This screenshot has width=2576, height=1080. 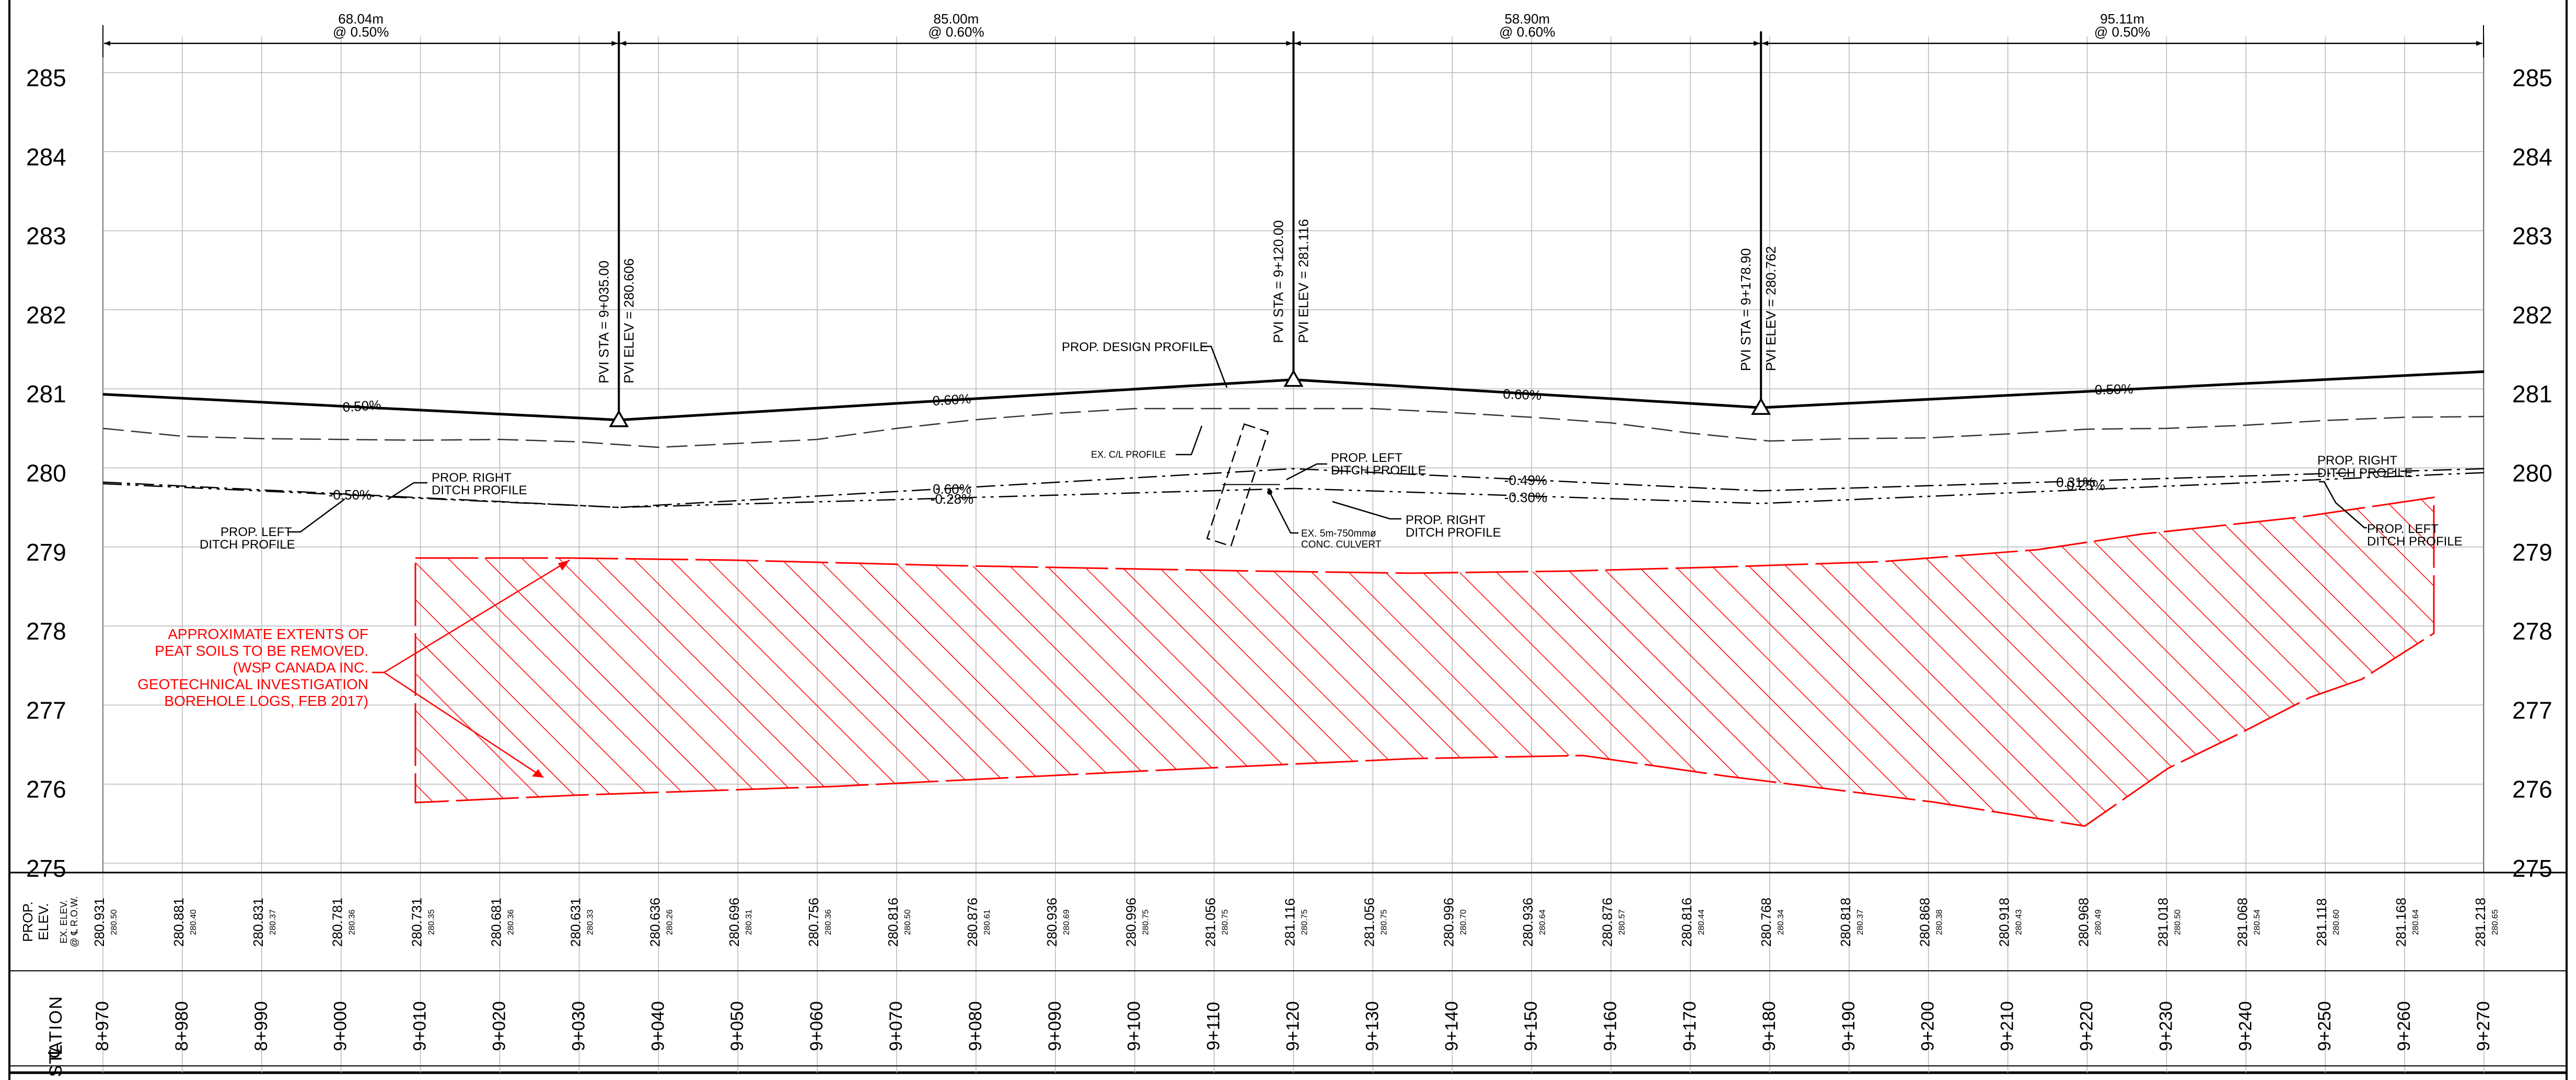 What do you see at coordinates (1369, 922) in the screenshot?
I see `prop-elev-value: 281.056` at bounding box center [1369, 922].